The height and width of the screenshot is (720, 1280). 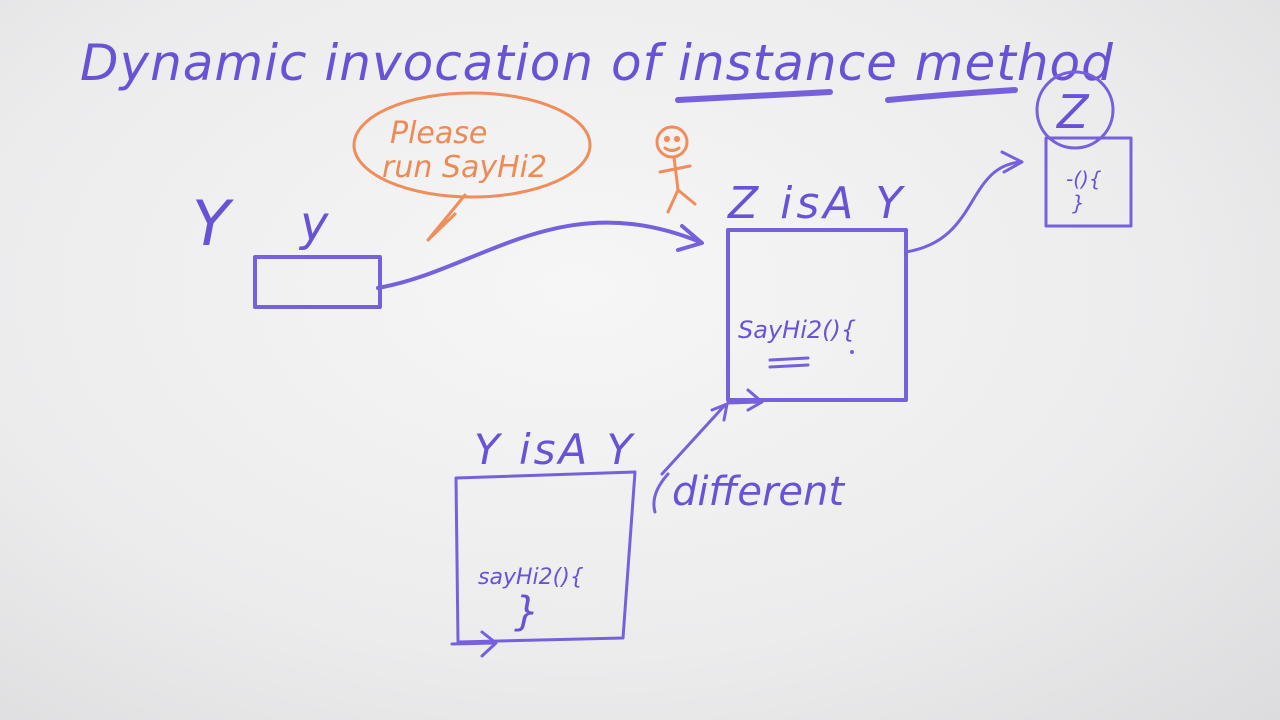 What do you see at coordinates (1078, 203) in the screenshot?
I see `class-z-content-line2: }` at bounding box center [1078, 203].